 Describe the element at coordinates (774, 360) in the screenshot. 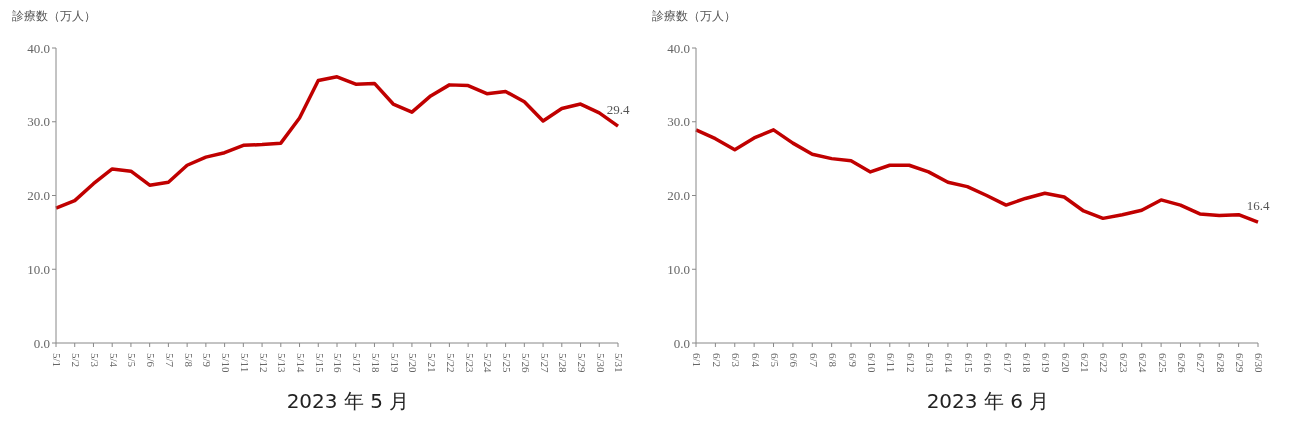

I see `x-tick-label: 6/5` at that location.